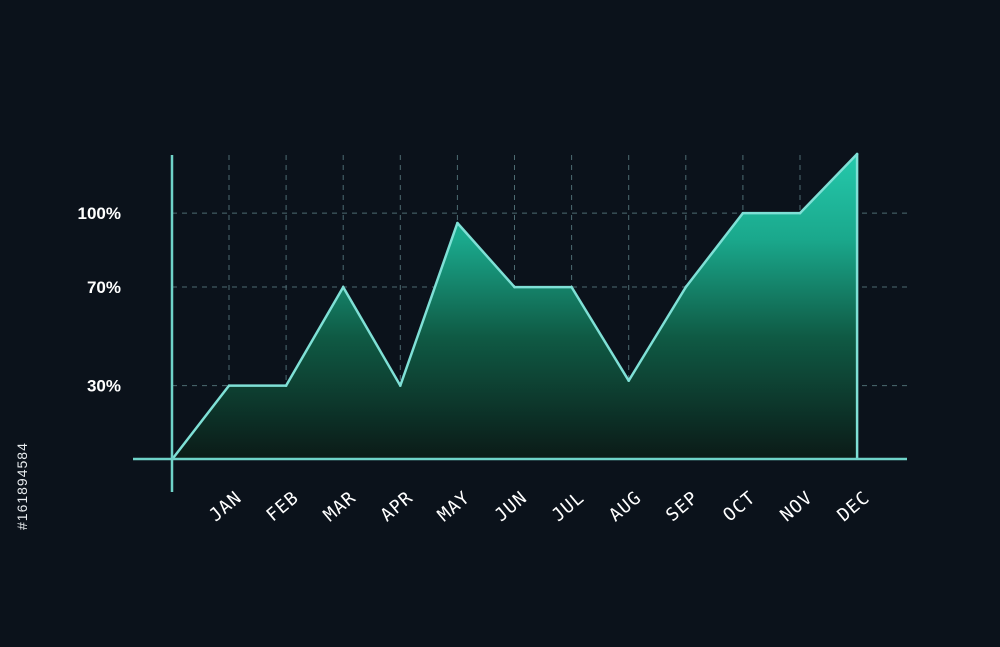 This screenshot has width=1000, height=647. Describe the element at coordinates (796, 506) in the screenshot. I see `x-tick-label: NOV` at that location.